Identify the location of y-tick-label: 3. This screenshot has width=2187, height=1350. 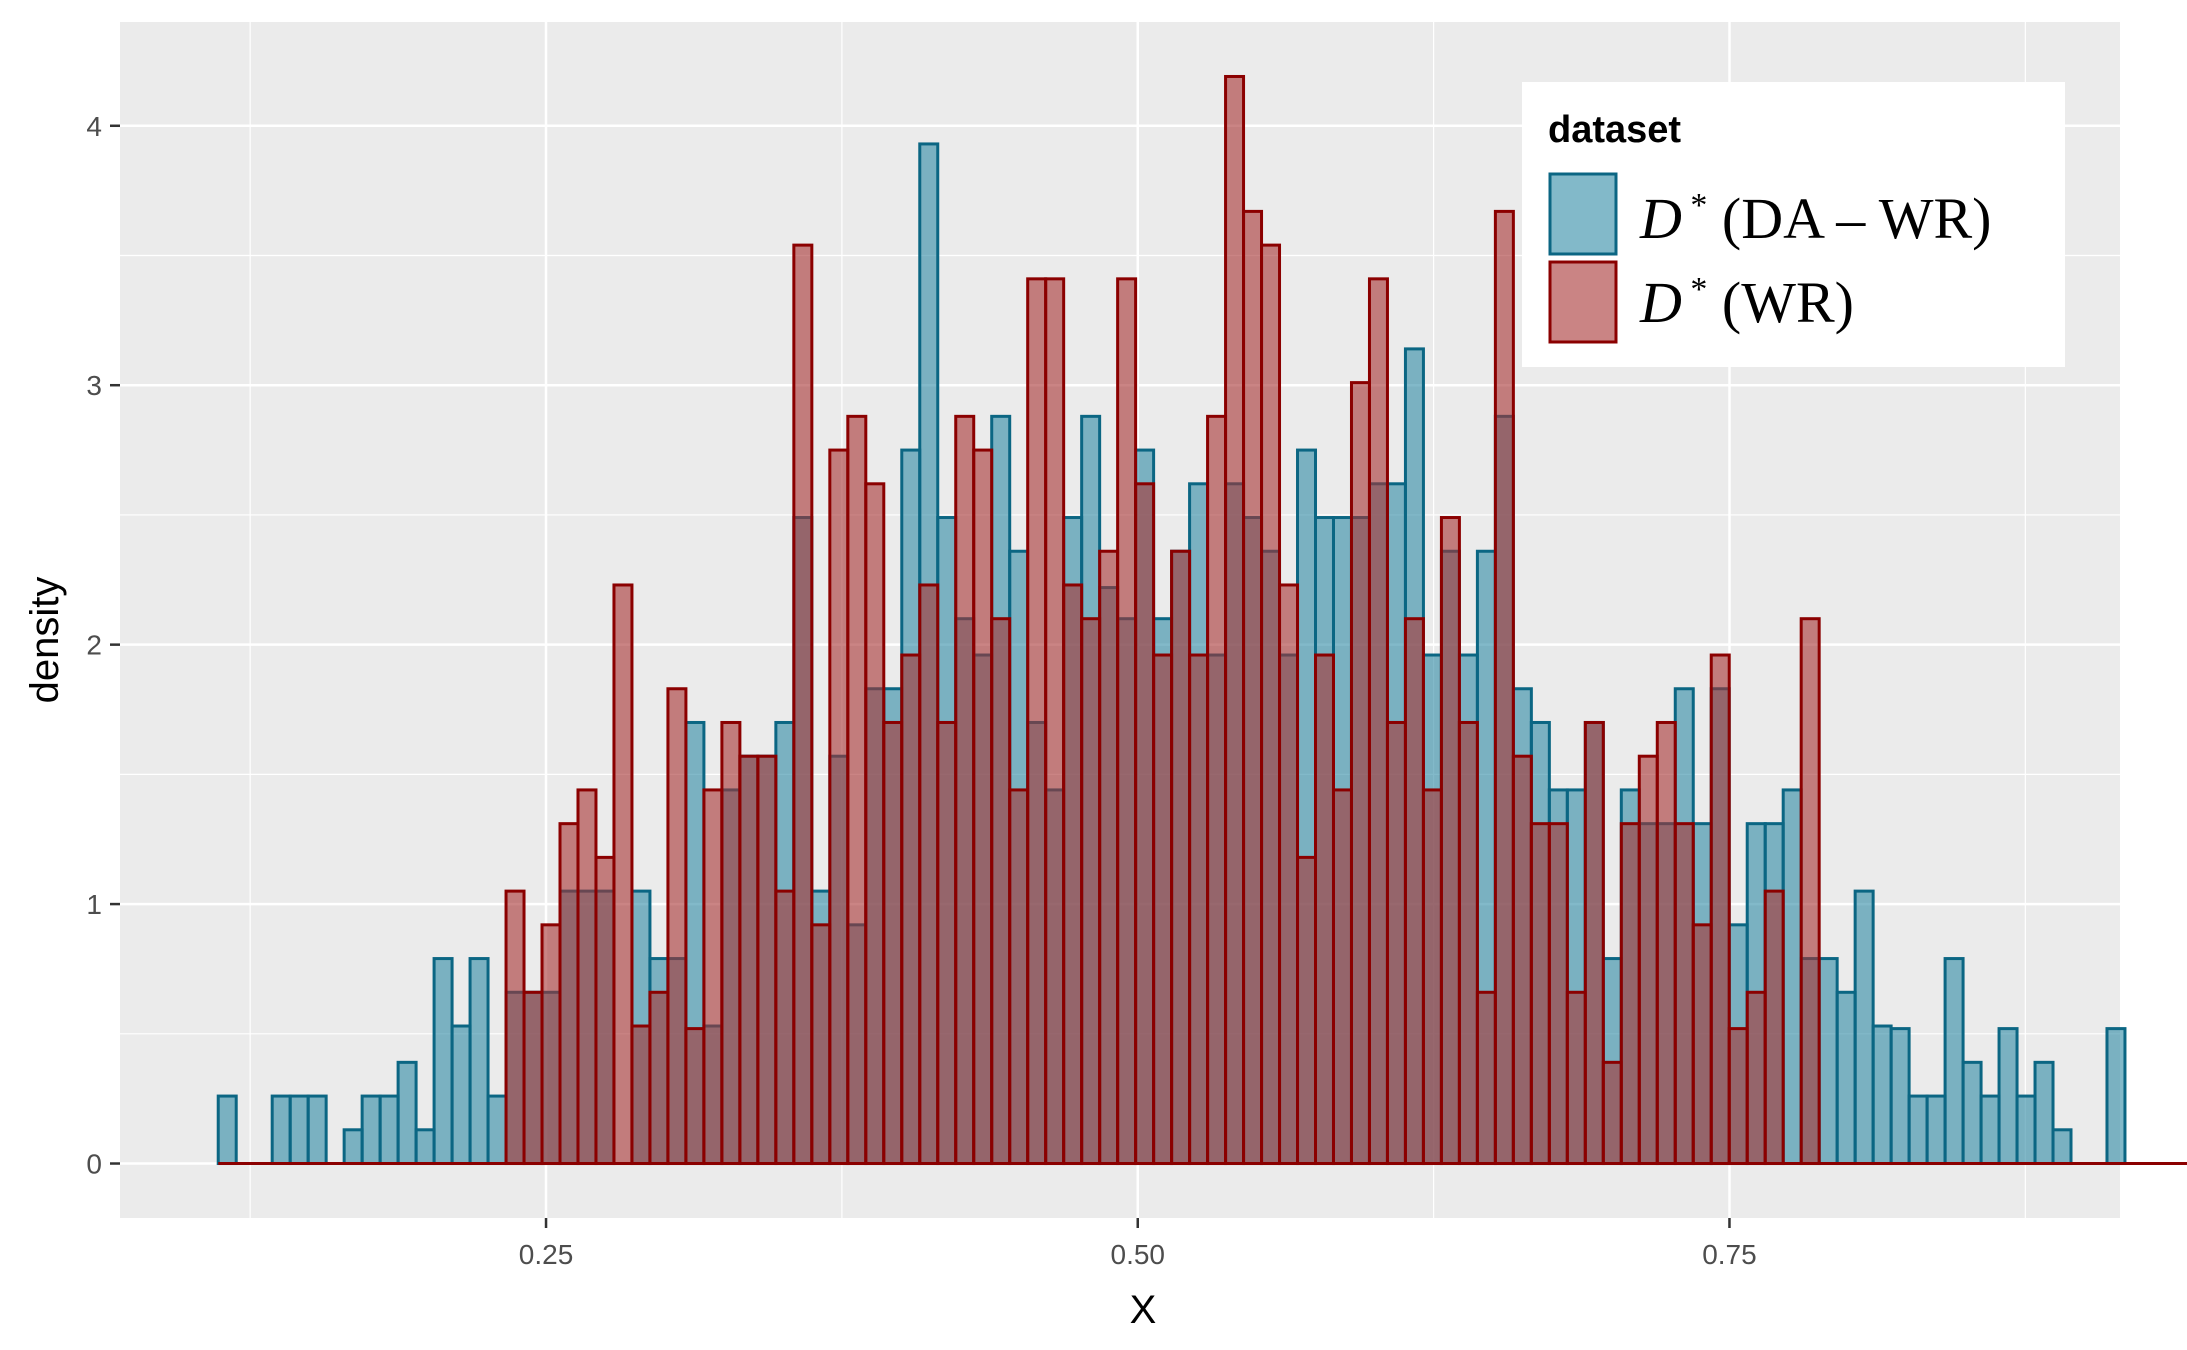
(94, 385).